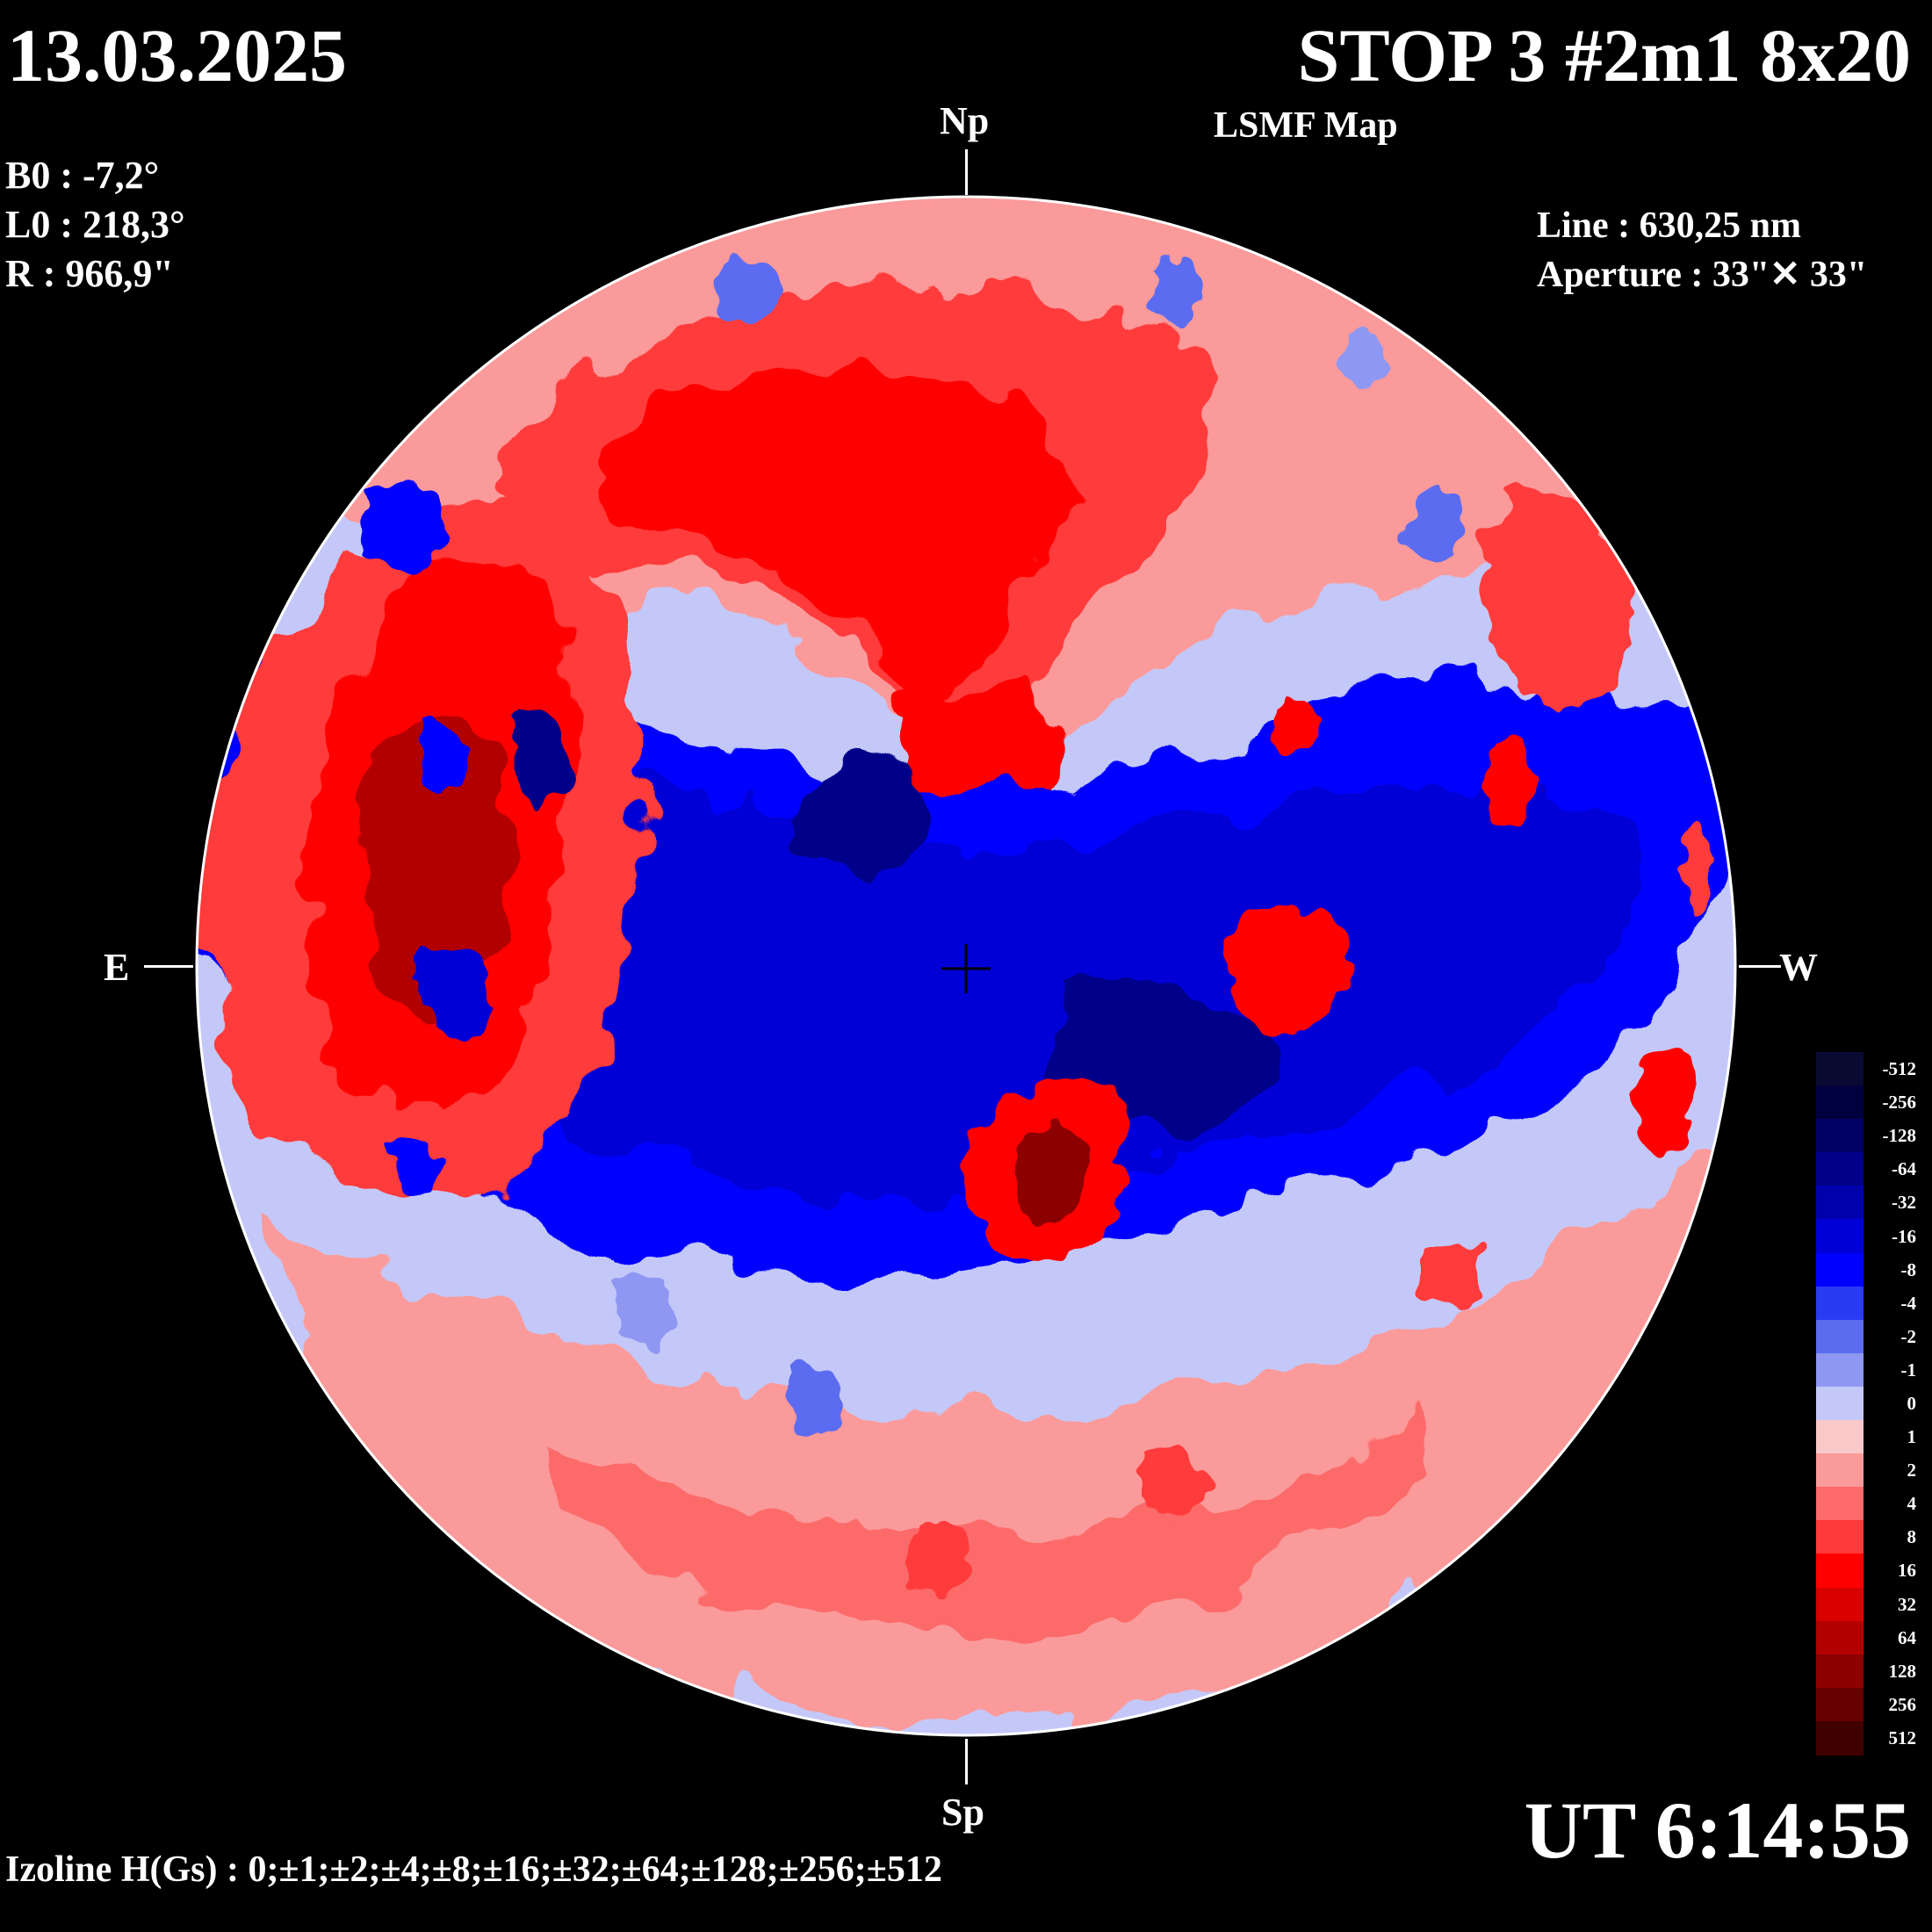 The height and width of the screenshot is (1932, 1932). What do you see at coordinates (1900, 1069) in the screenshot?
I see `color-scale-label: -512` at bounding box center [1900, 1069].